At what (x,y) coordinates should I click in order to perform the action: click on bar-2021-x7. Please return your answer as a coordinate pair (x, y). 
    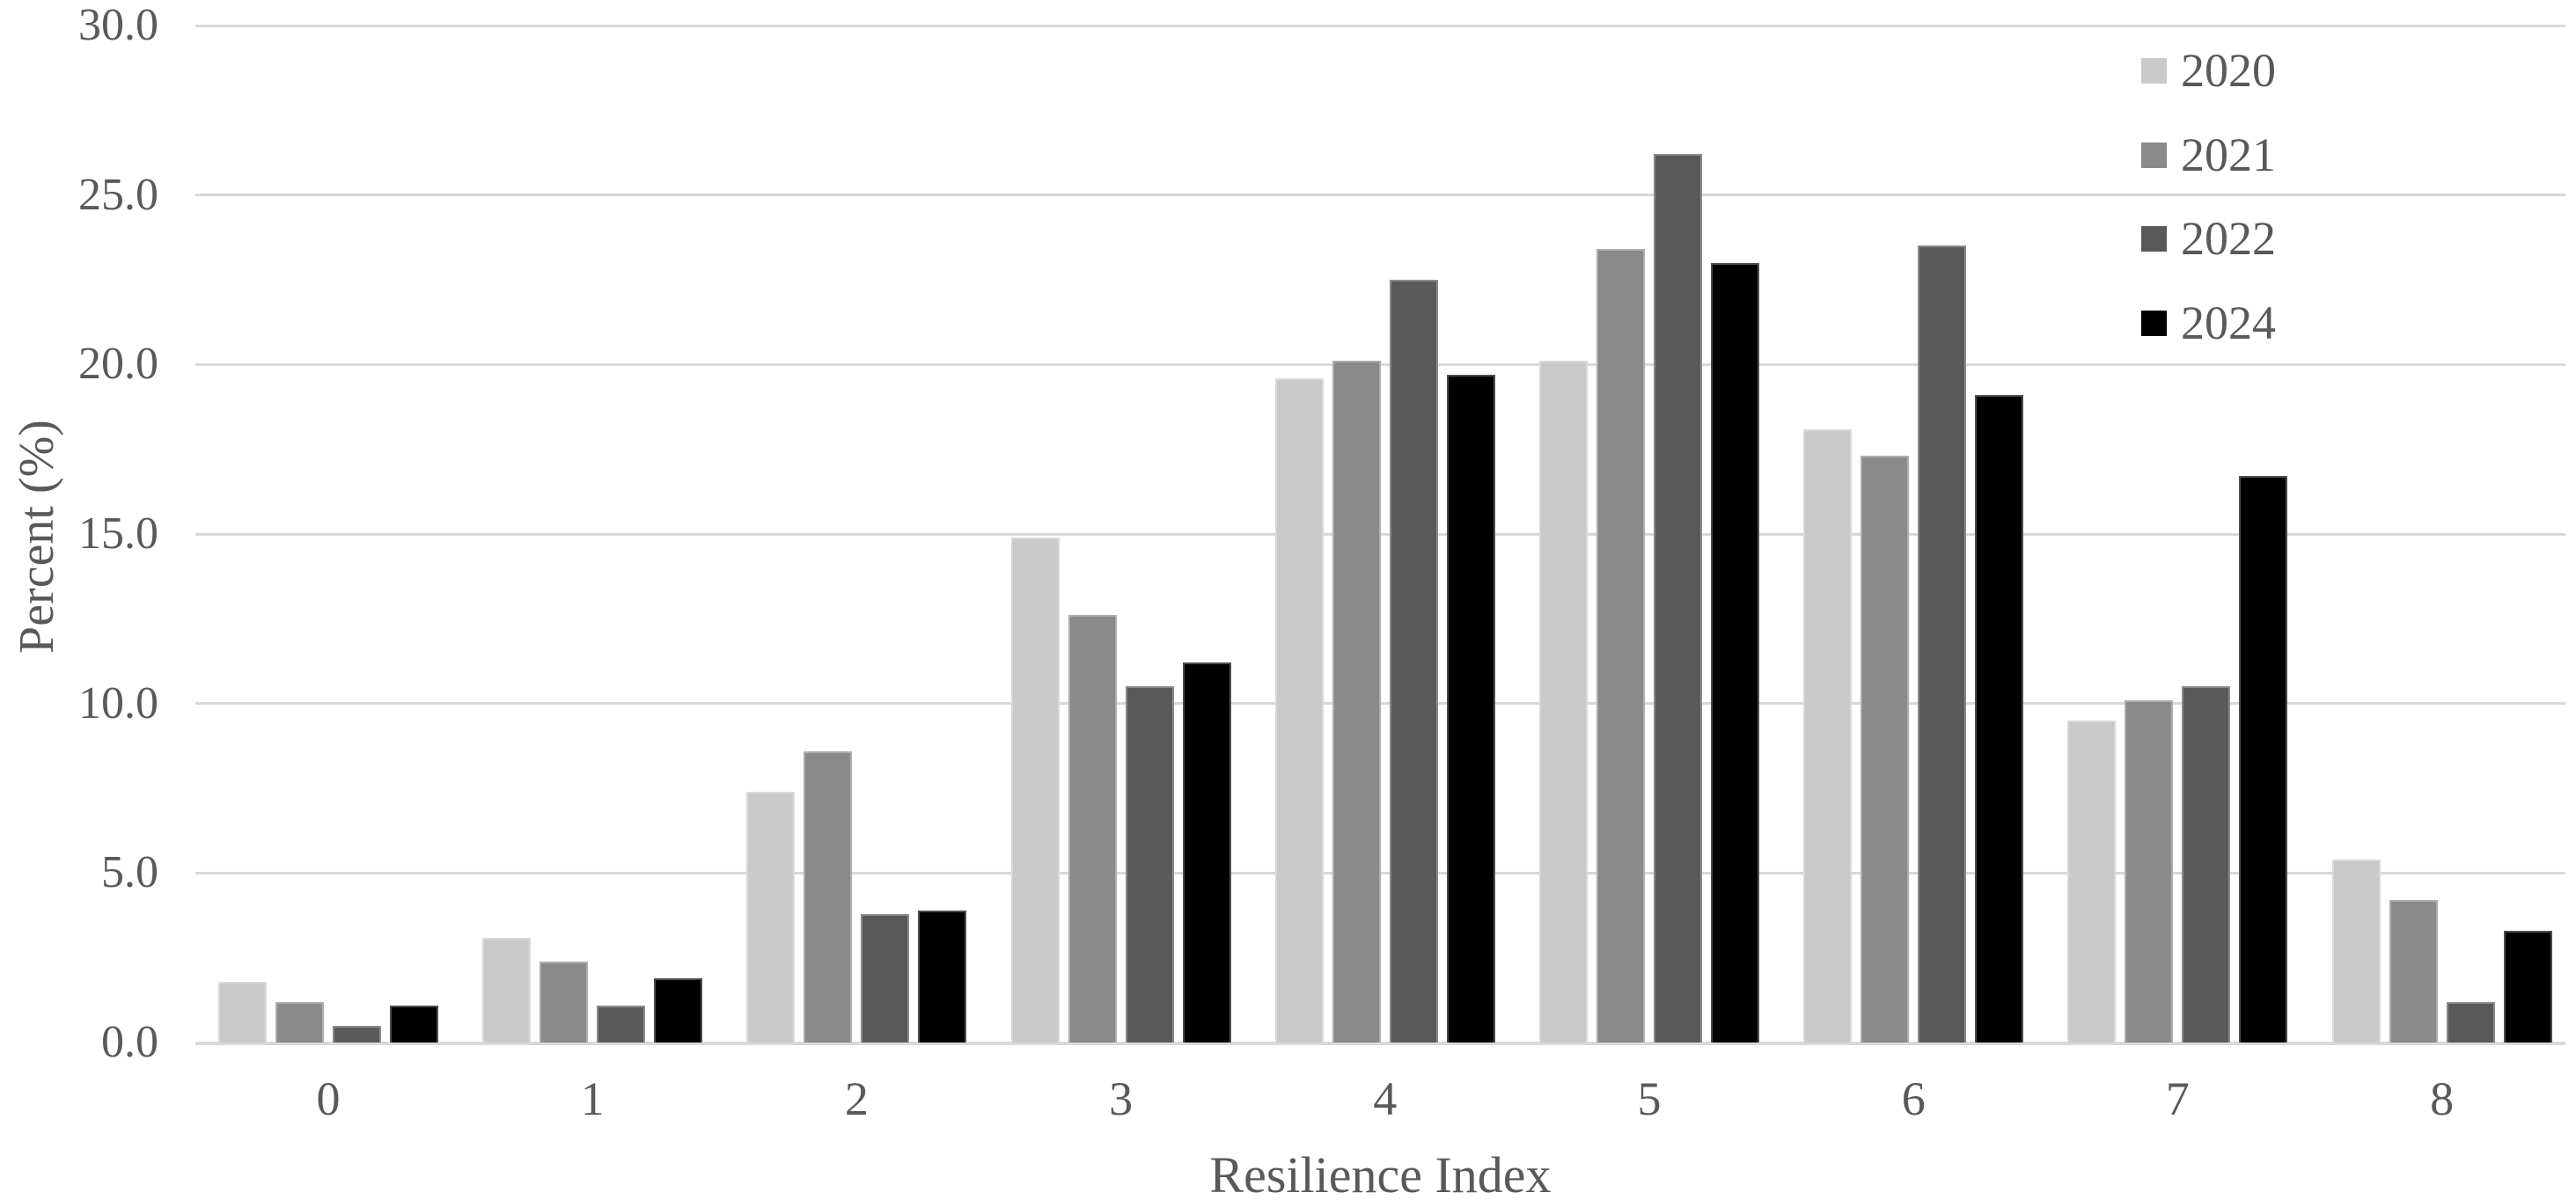
    Looking at the image, I should click on (2149, 871).